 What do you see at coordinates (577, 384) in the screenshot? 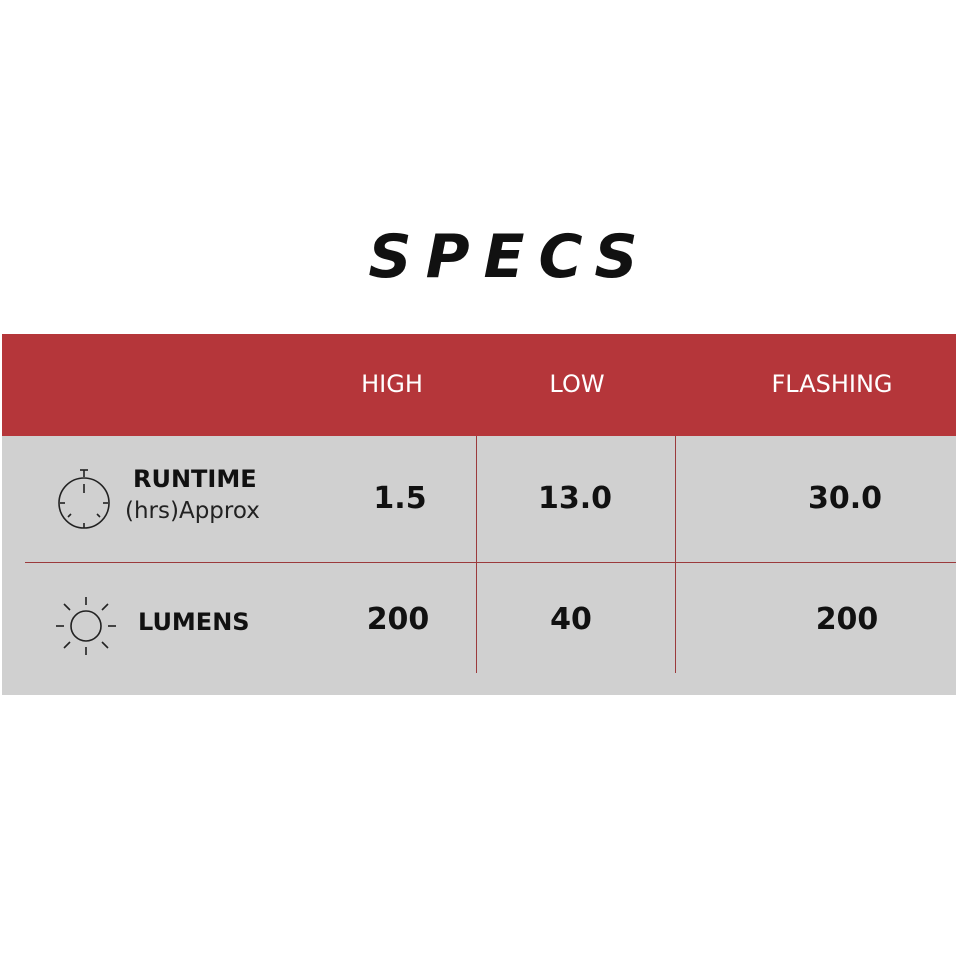
I see `column-header-low: LOW` at bounding box center [577, 384].